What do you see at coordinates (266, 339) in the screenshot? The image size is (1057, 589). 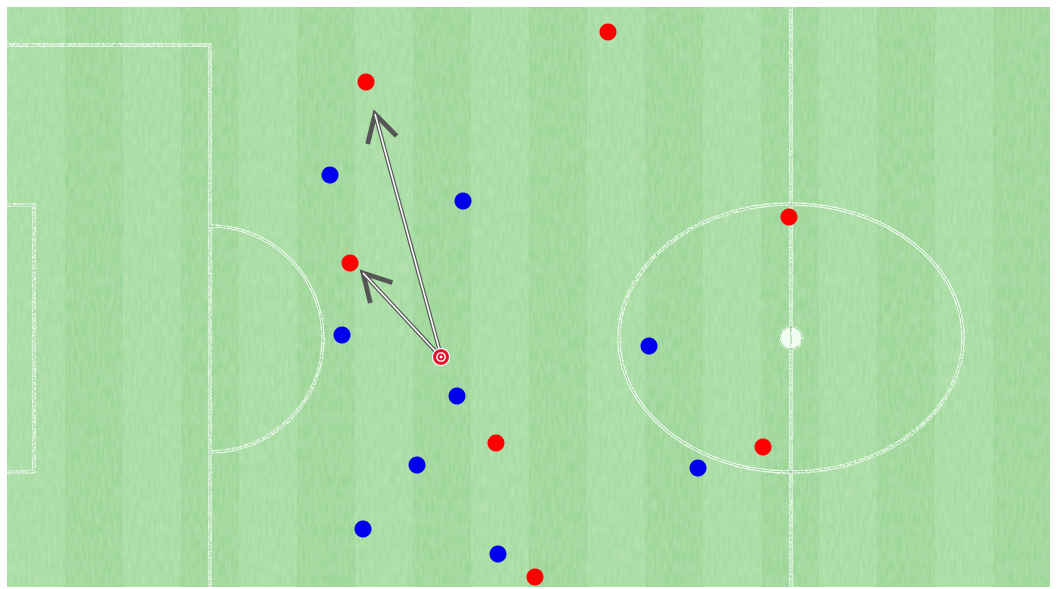 I see `penalty-arc-inner` at bounding box center [266, 339].